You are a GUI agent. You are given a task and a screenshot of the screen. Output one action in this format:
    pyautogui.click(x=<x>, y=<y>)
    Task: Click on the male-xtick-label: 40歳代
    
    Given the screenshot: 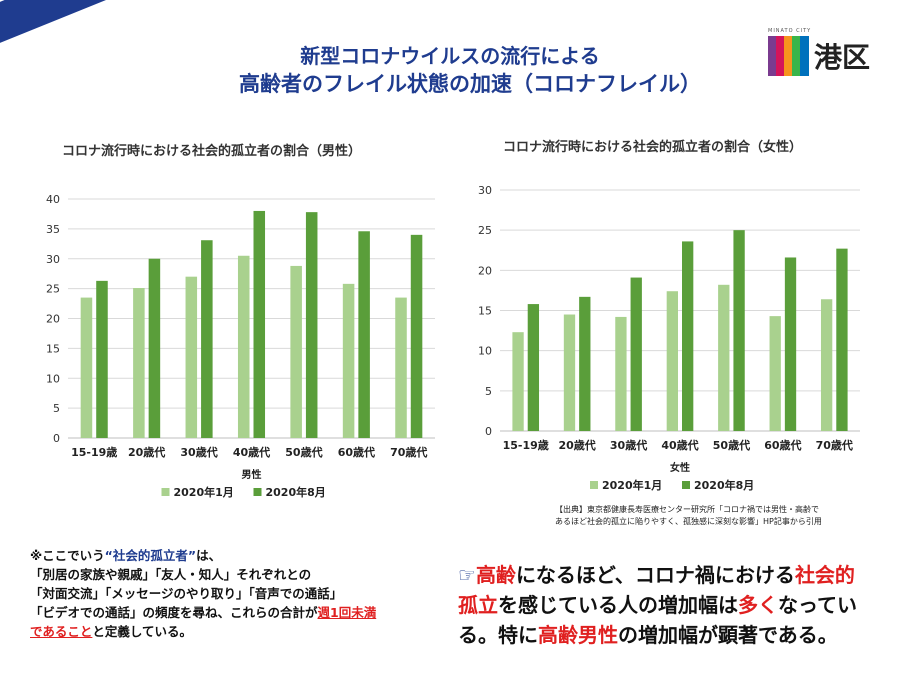 What is the action you would take?
    pyautogui.click(x=251, y=452)
    